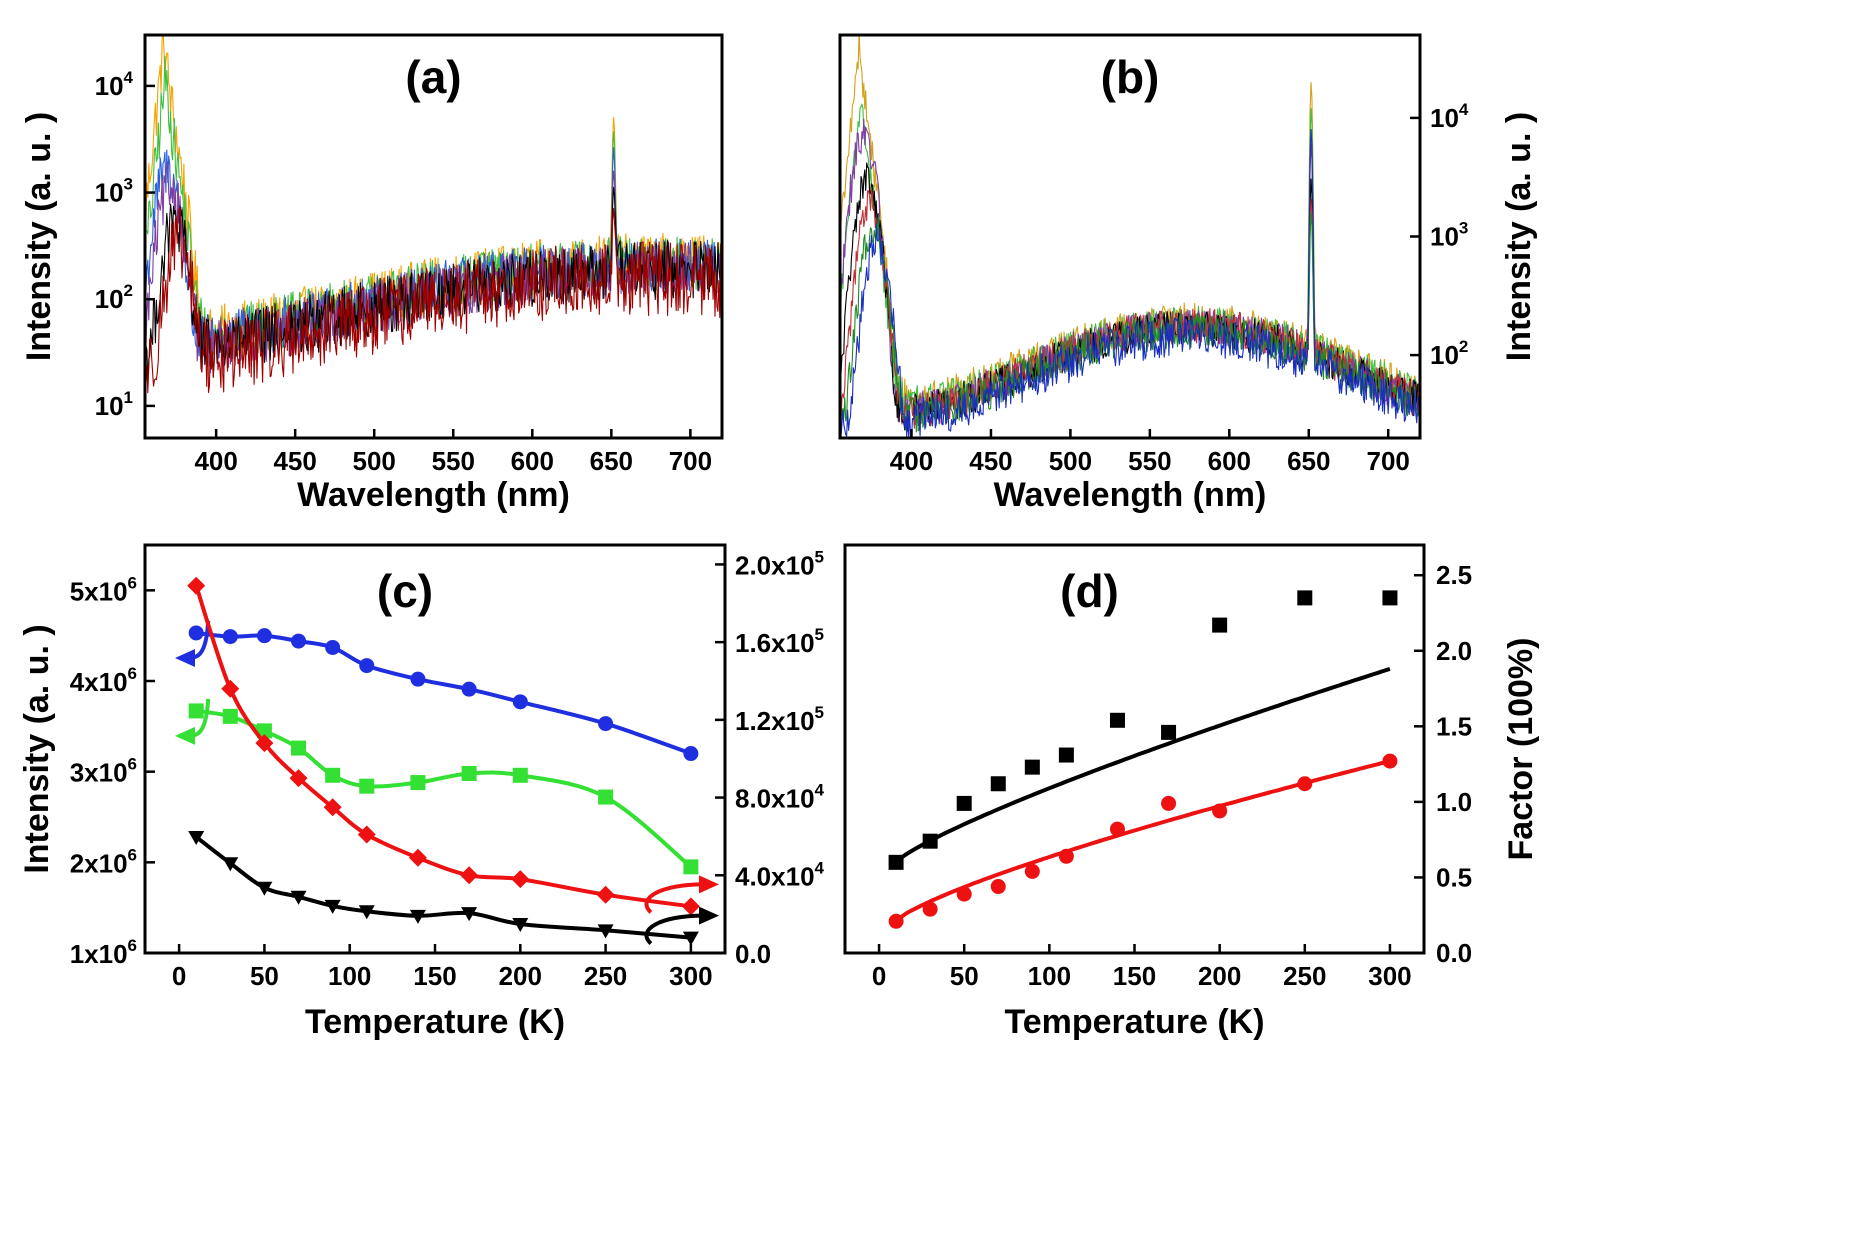 The height and width of the screenshot is (1246, 1854). Describe the element at coordinates (690, 976) in the screenshot. I see `panel-c-x-tick-label-300: 300` at that location.